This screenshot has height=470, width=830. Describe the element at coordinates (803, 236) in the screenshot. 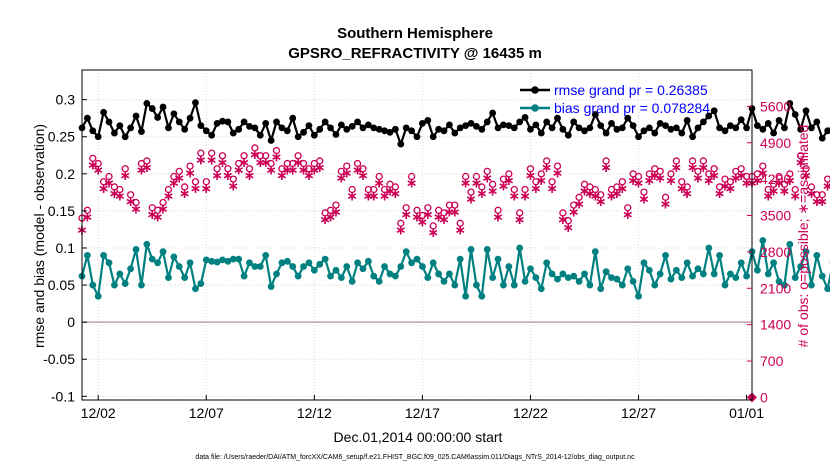

I see `y-axis-label-right: # of obs: o=possible; ∗=assimilated` at that location.